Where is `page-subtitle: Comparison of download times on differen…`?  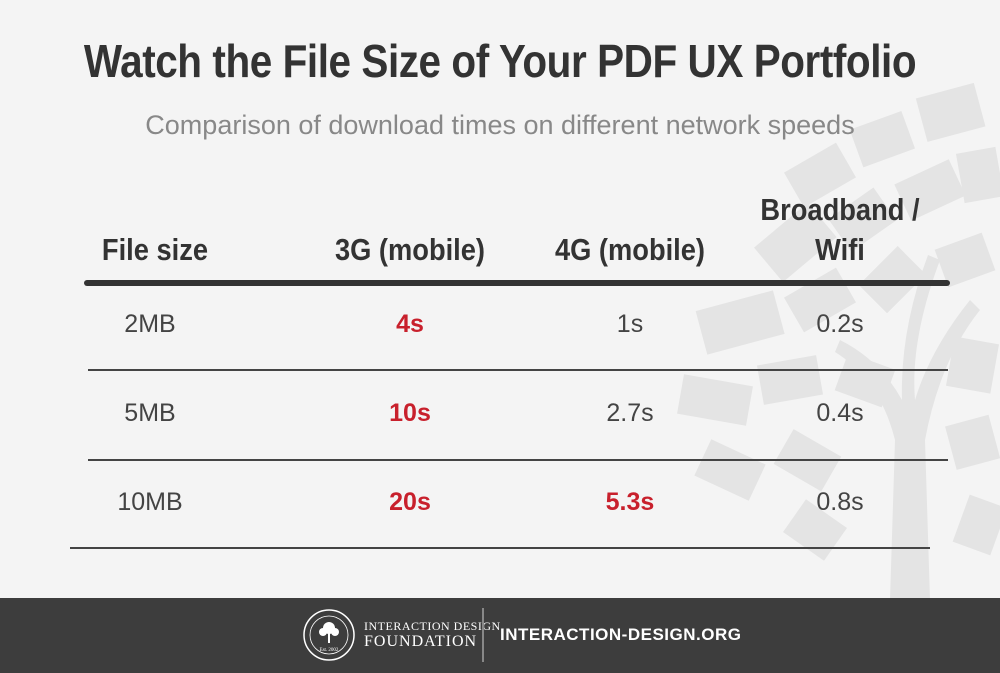
page-subtitle: Comparison of download times on differen… is located at coordinates (500, 125).